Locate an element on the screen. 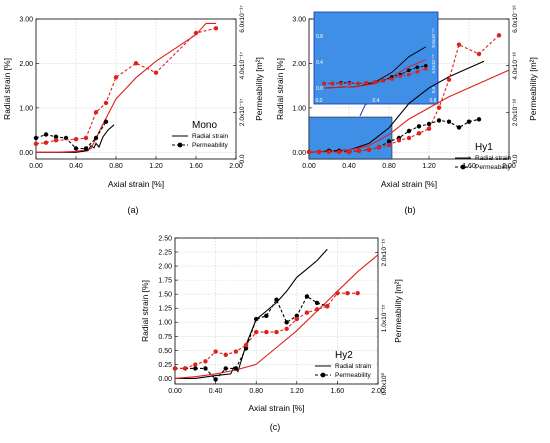 The height and width of the screenshot is (443, 550). y-tick-label: 2.50 is located at coordinates (165, 239).